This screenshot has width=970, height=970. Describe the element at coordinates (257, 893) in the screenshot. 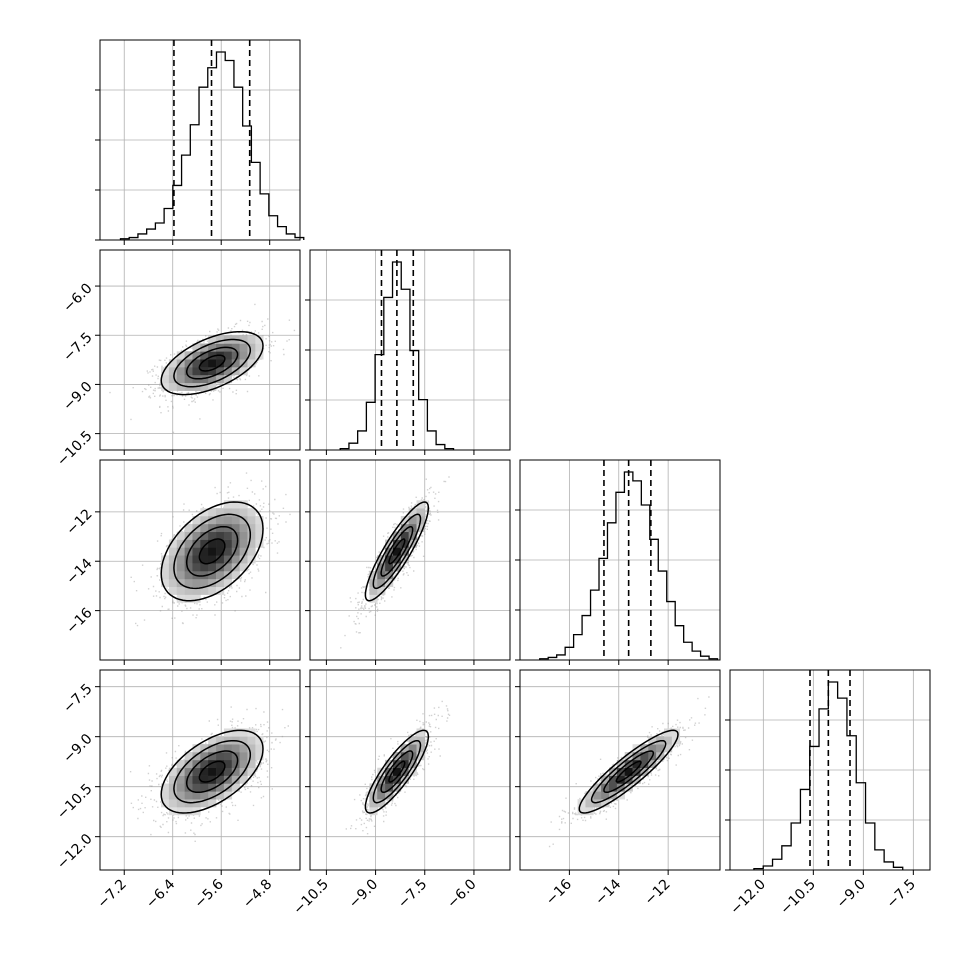

I see `x-tick-label: −4.8` at that location.